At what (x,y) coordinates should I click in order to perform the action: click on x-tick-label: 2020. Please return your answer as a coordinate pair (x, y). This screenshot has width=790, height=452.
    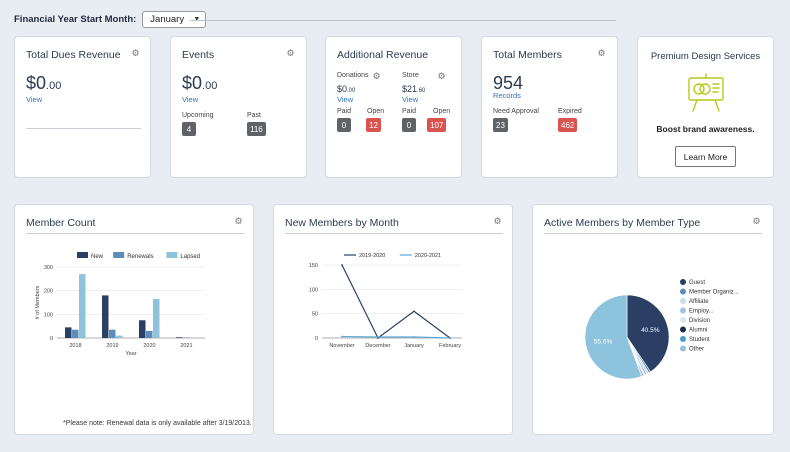
    Looking at the image, I should click on (149, 346).